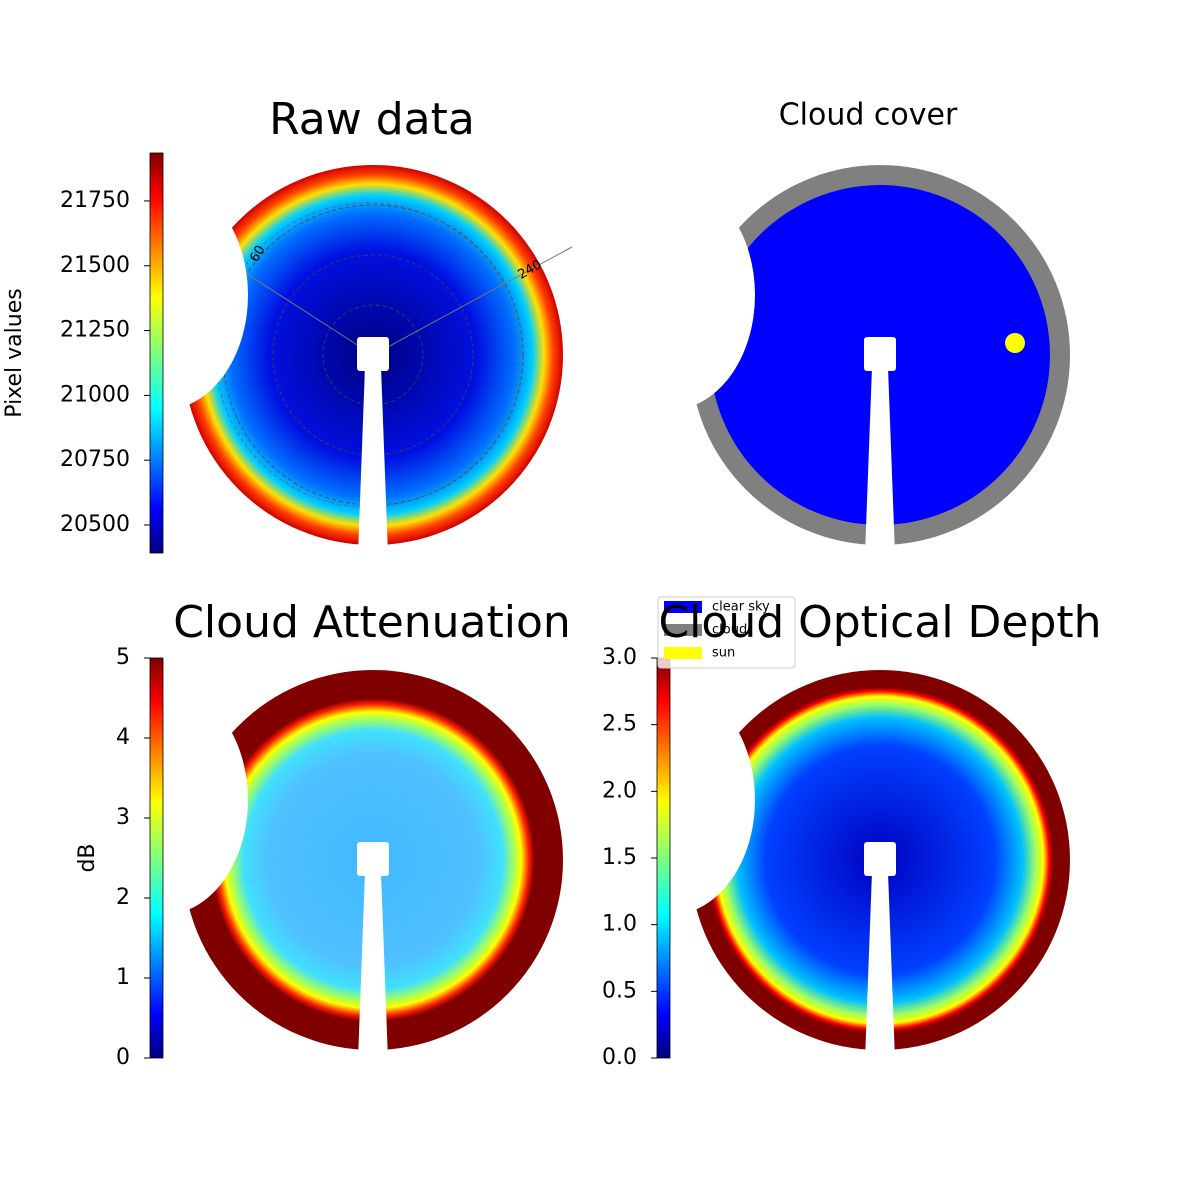 This screenshot has height=1200, width=1200. I want to click on polar-spoke, so click(472, 301).